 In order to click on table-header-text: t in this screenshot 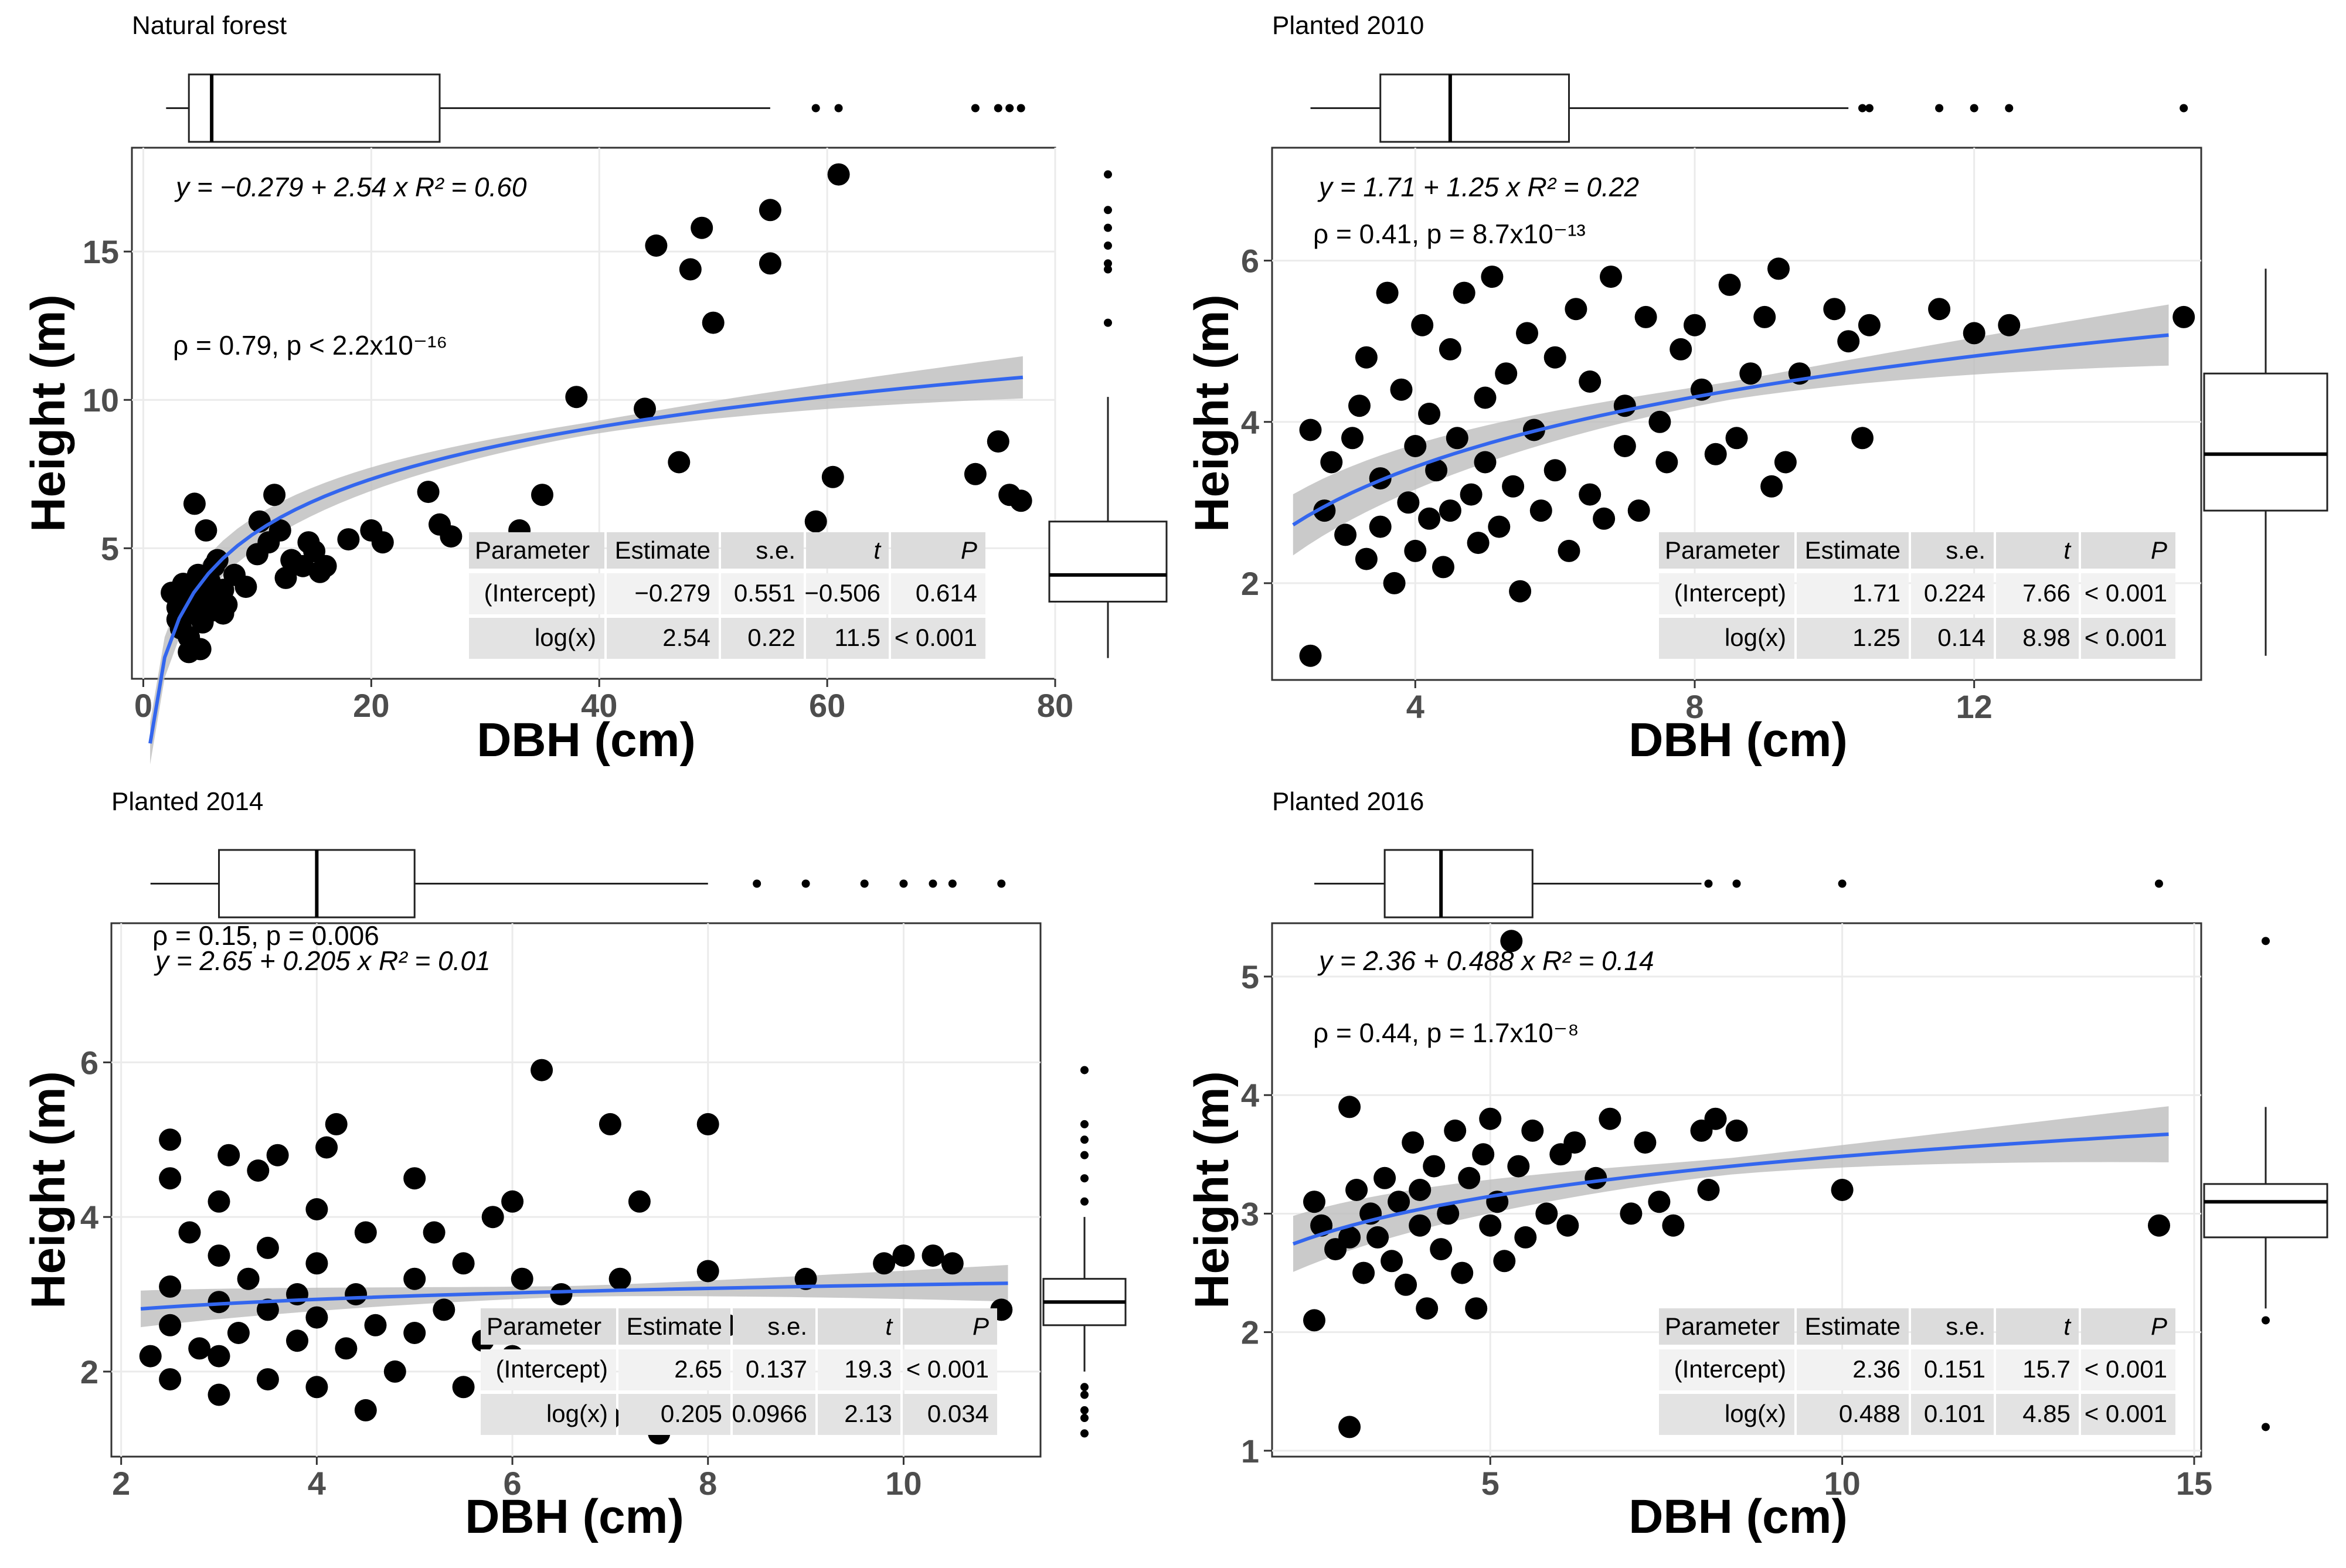, I will do `click(877, 550)`.